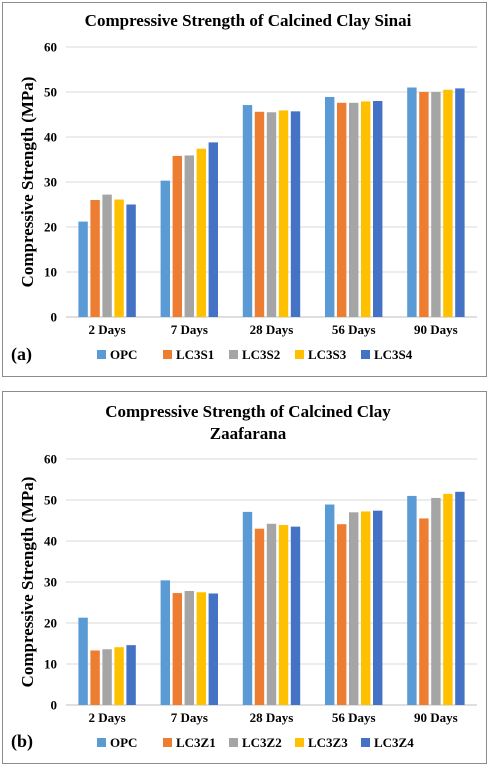 The image size is (491, 768). What do you see at coordinates (330, 206) in the screenshot?
I see `bar-opc-56-days` at bounding box center [330, 206].